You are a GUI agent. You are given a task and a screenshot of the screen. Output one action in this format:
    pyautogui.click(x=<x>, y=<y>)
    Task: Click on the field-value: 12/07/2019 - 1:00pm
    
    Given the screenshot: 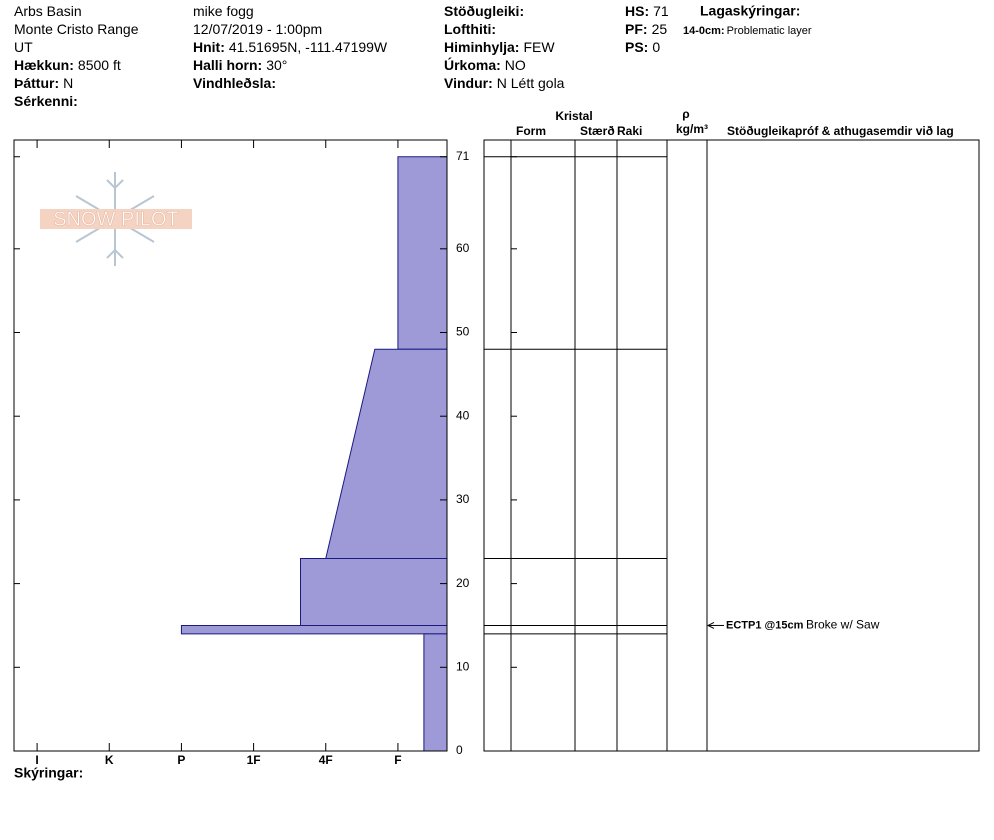 What is the action you would take?
    pyautogui.click(x=257, y=29)
    